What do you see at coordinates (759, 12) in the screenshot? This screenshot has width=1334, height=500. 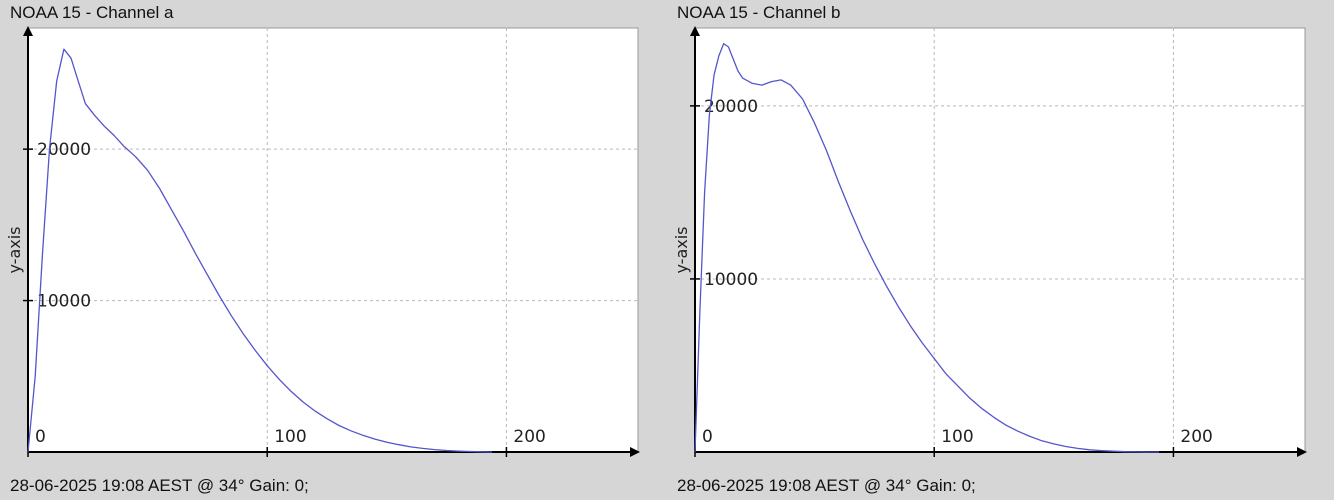 I see `chart-title: NOAA 15 - Channel b` at bounding box center [759, 12].